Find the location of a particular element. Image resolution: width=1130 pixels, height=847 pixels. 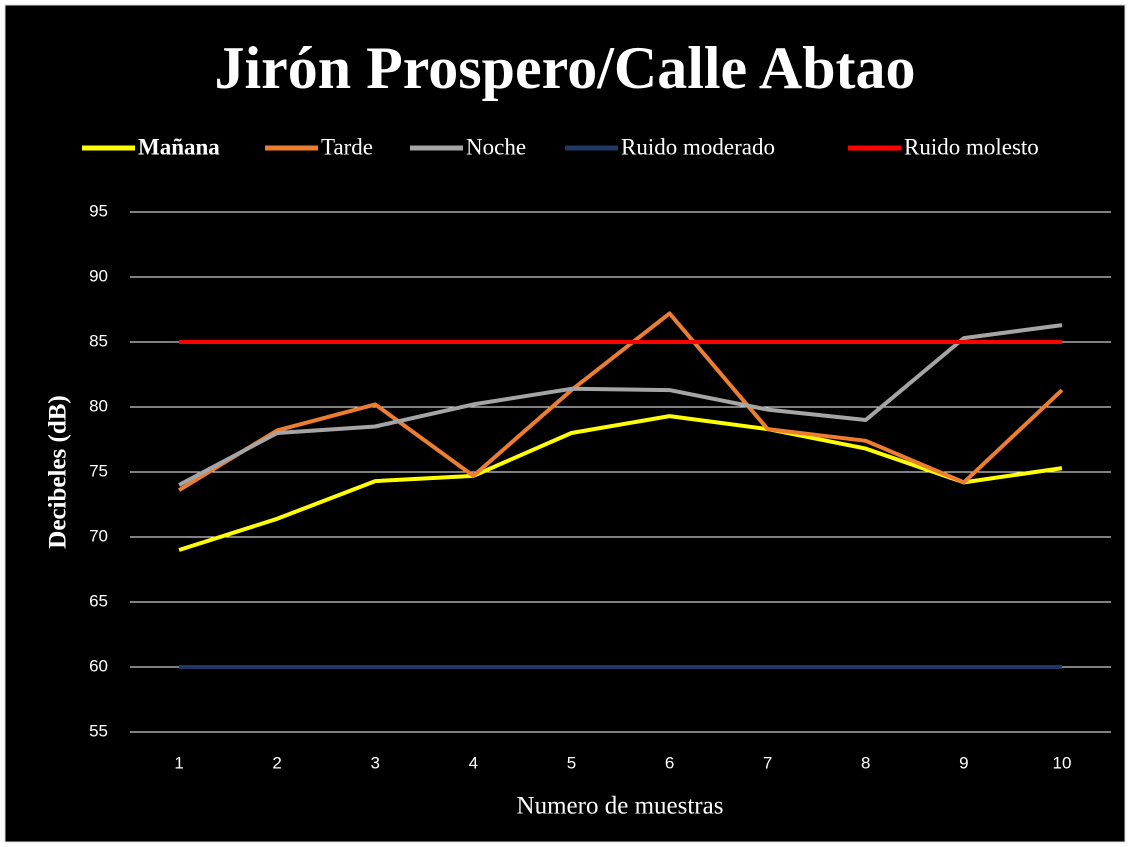

legend-label: Tarde is located at coordinates (347, 146).